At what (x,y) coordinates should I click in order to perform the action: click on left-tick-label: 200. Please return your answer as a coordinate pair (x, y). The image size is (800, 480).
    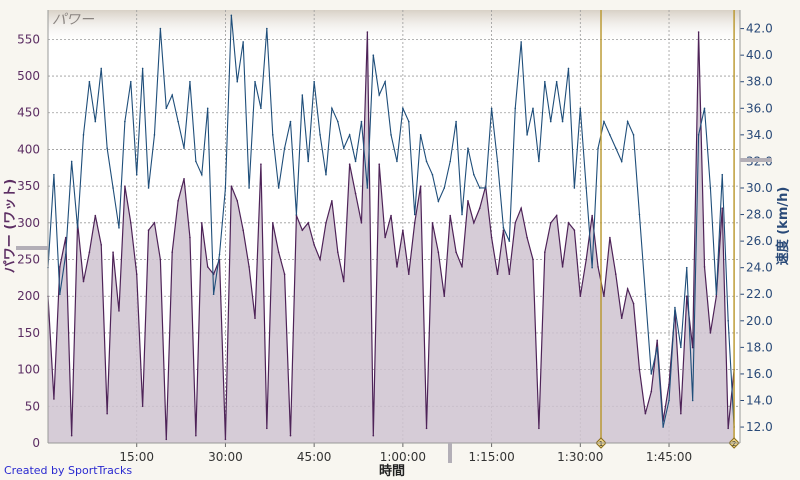
    Looking at the image, I should click on (28, 296).